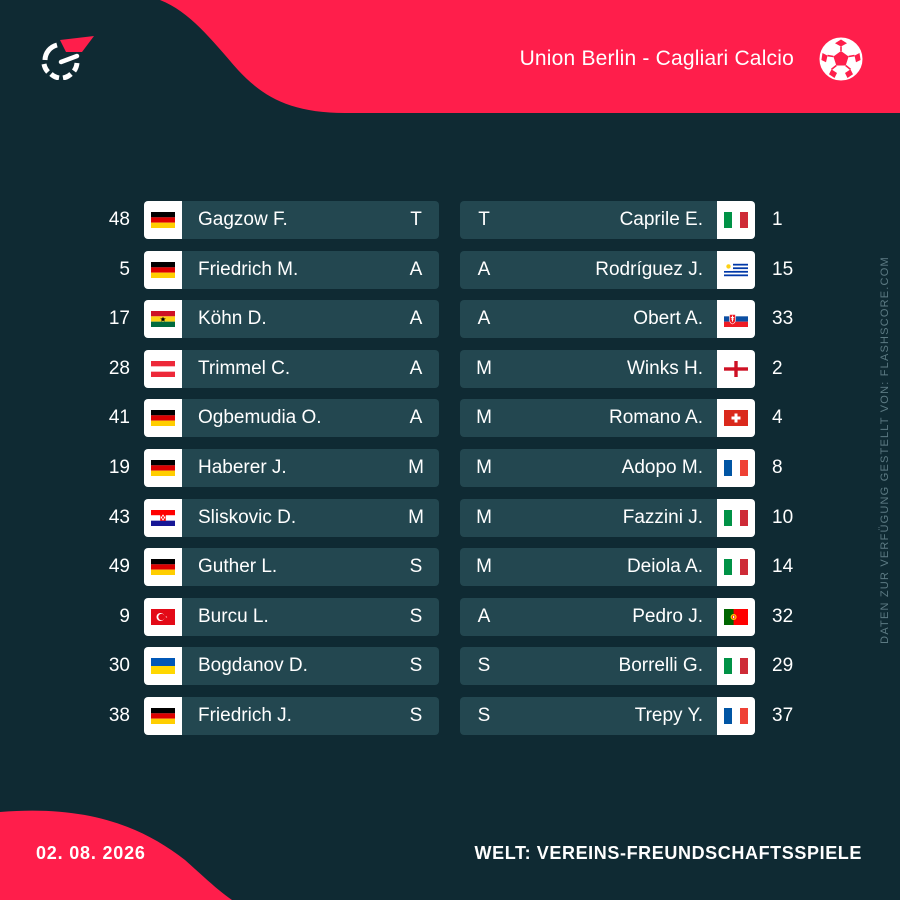 This screenshot has height=900, width=900. What do you see at coordinates (119, 368) in the screenshot?
I see `home-player-number: 28` at bounding box center [119, 368].